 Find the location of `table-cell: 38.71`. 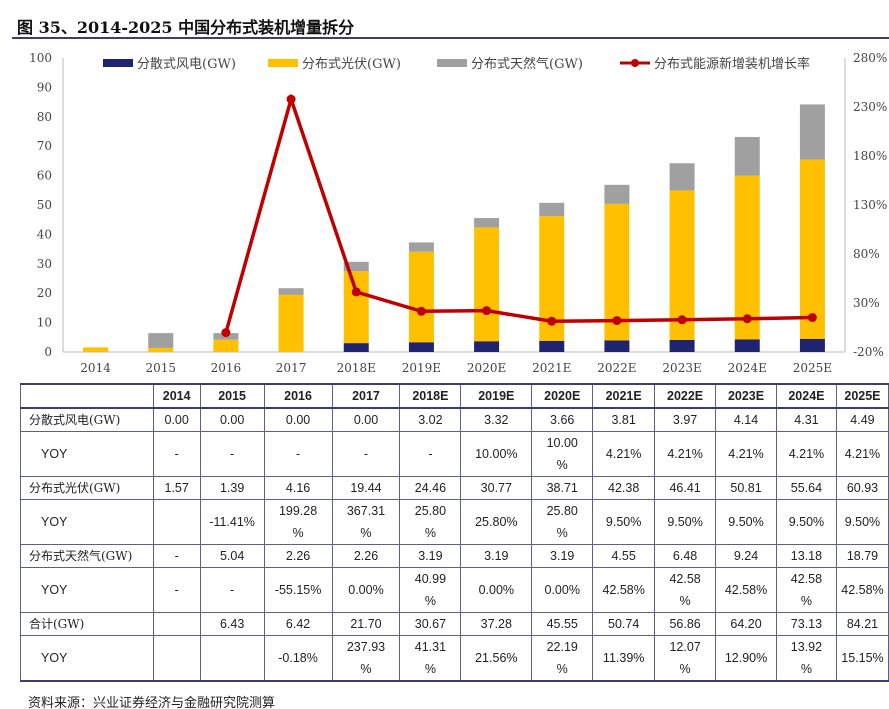

table-cell: 38.71 is located at coordinates (562, 488).